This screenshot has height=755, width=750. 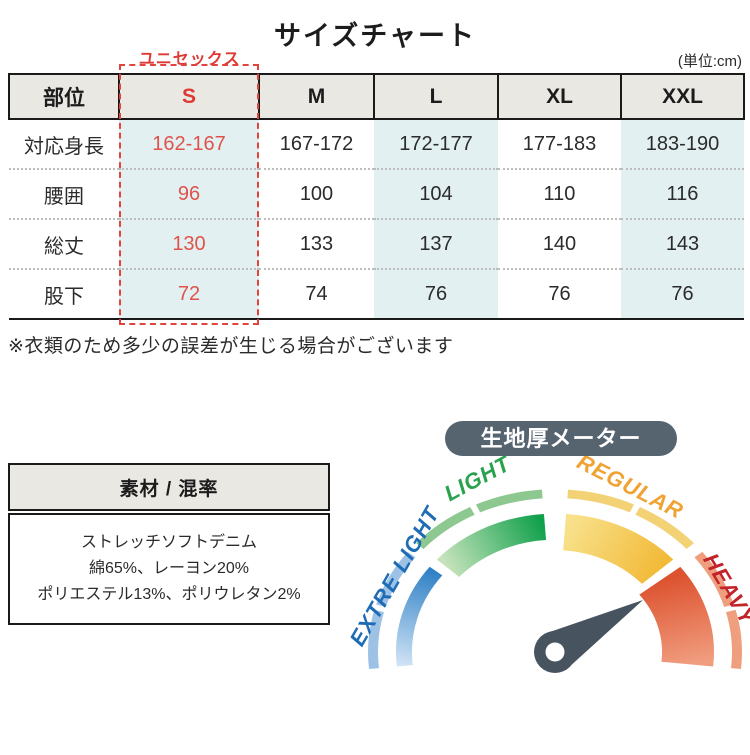 What do you see at coordinates (64, 193) in the screenshot?
I see `row-label-waist: 腰囲` at bounding box center [64, 193].